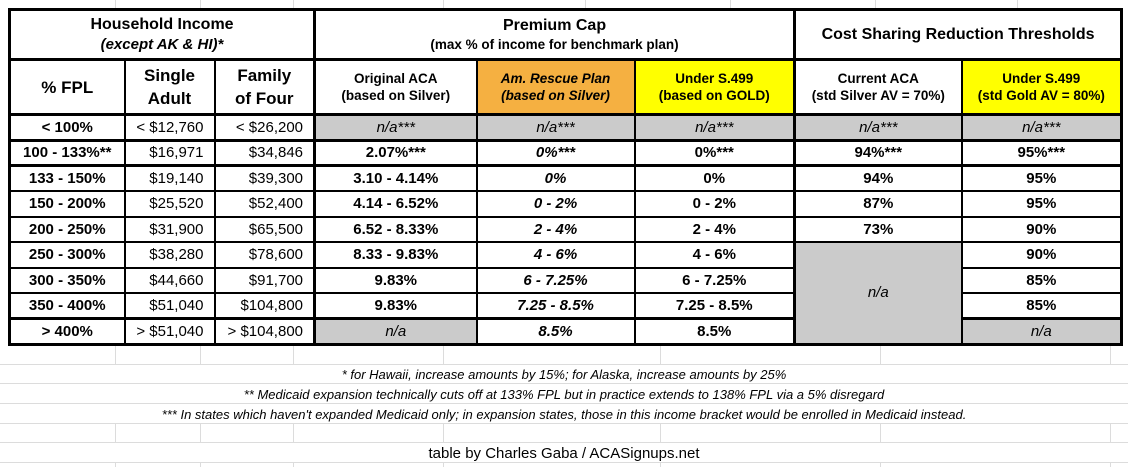 Image resolution: width=1128 pixels, height=467 pixels. What do you see at coordinates (169, 229) in the screenshot?
I see `cell-single: $31,900` at bounding box center [169, 229].